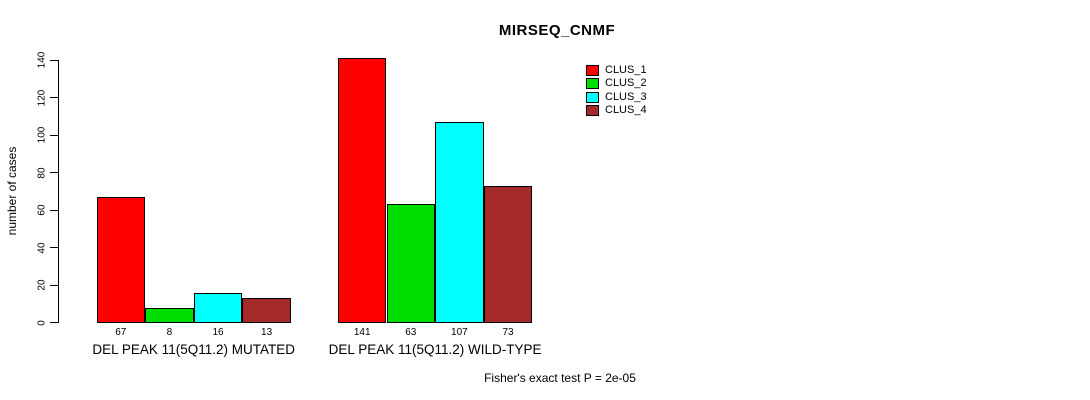  What do you see at coordinates (42, 247) in the screenshot?
I see `y-tick-label: 40` at bounding box center [42, 247].